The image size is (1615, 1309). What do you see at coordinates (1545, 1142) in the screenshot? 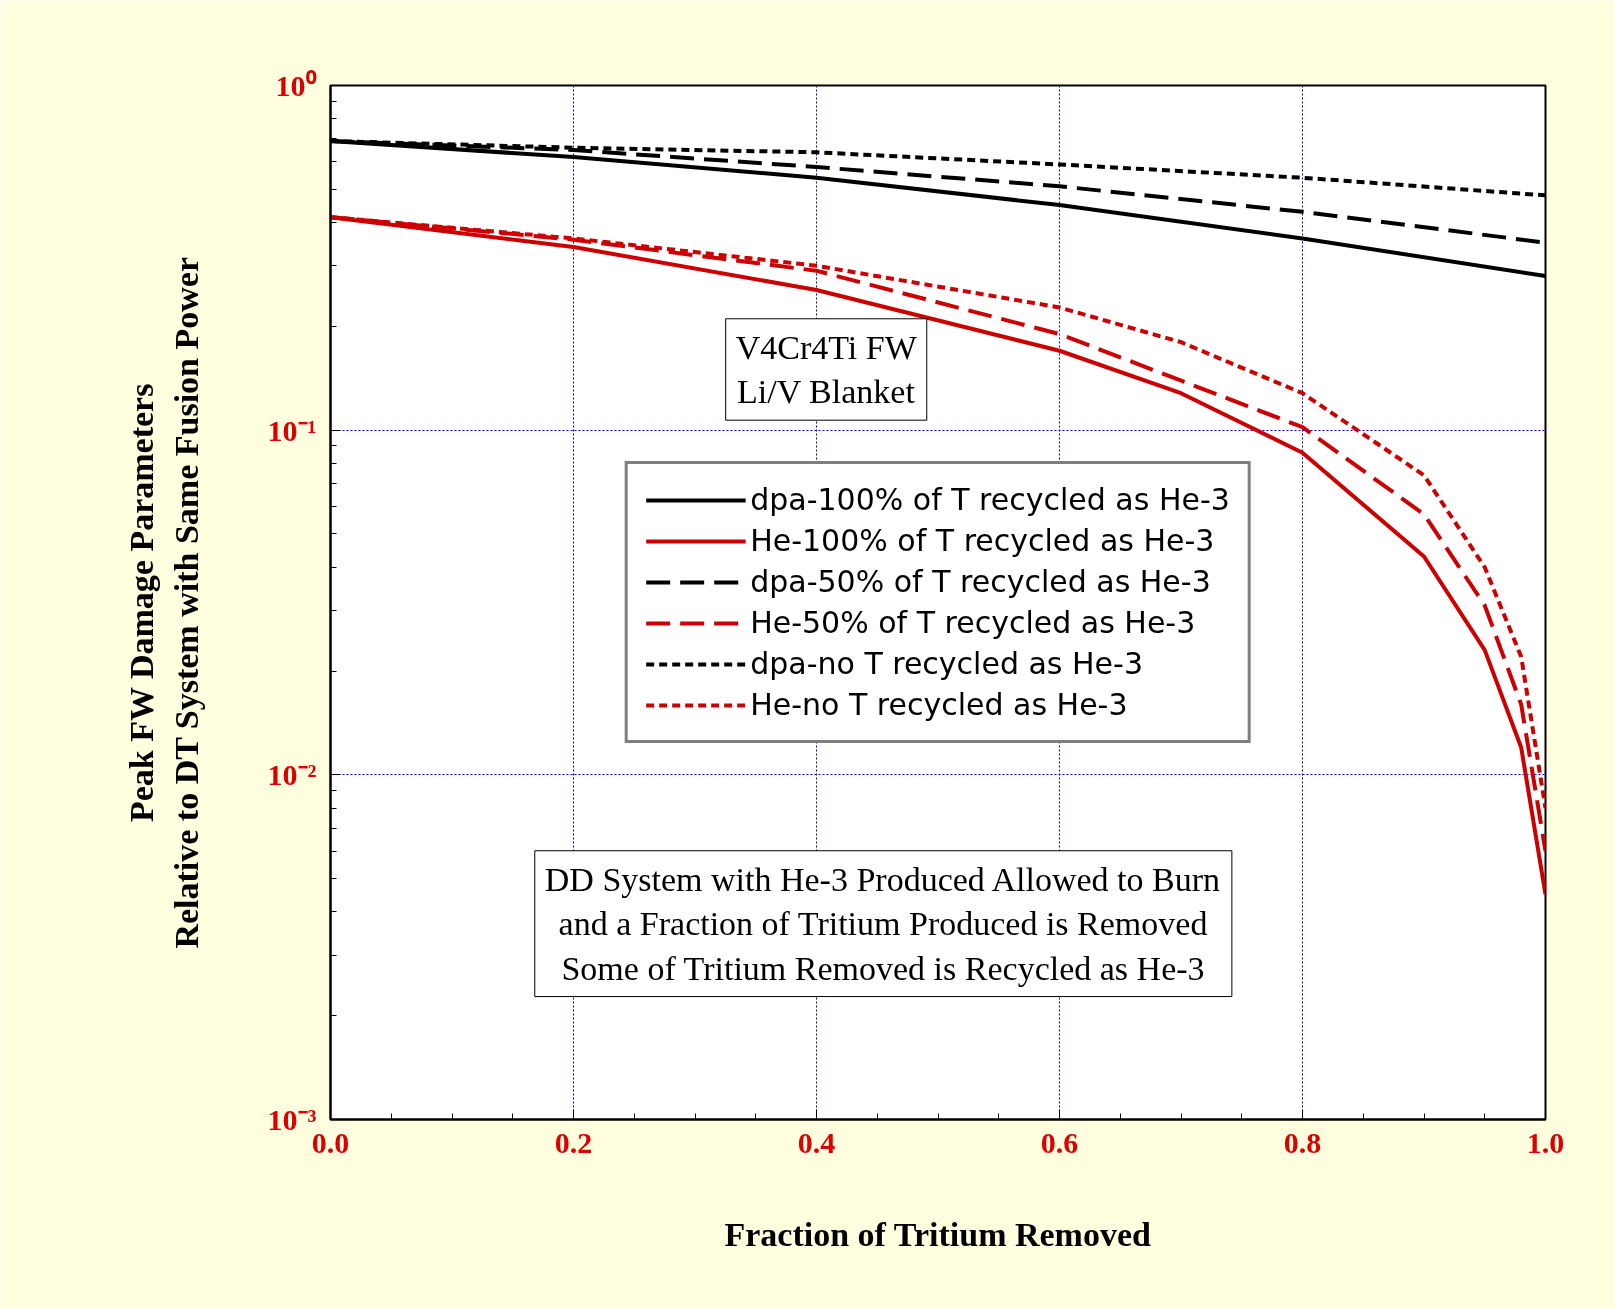
I see `x-tick-label: 1.0` at bounding box center [1545, 1142].